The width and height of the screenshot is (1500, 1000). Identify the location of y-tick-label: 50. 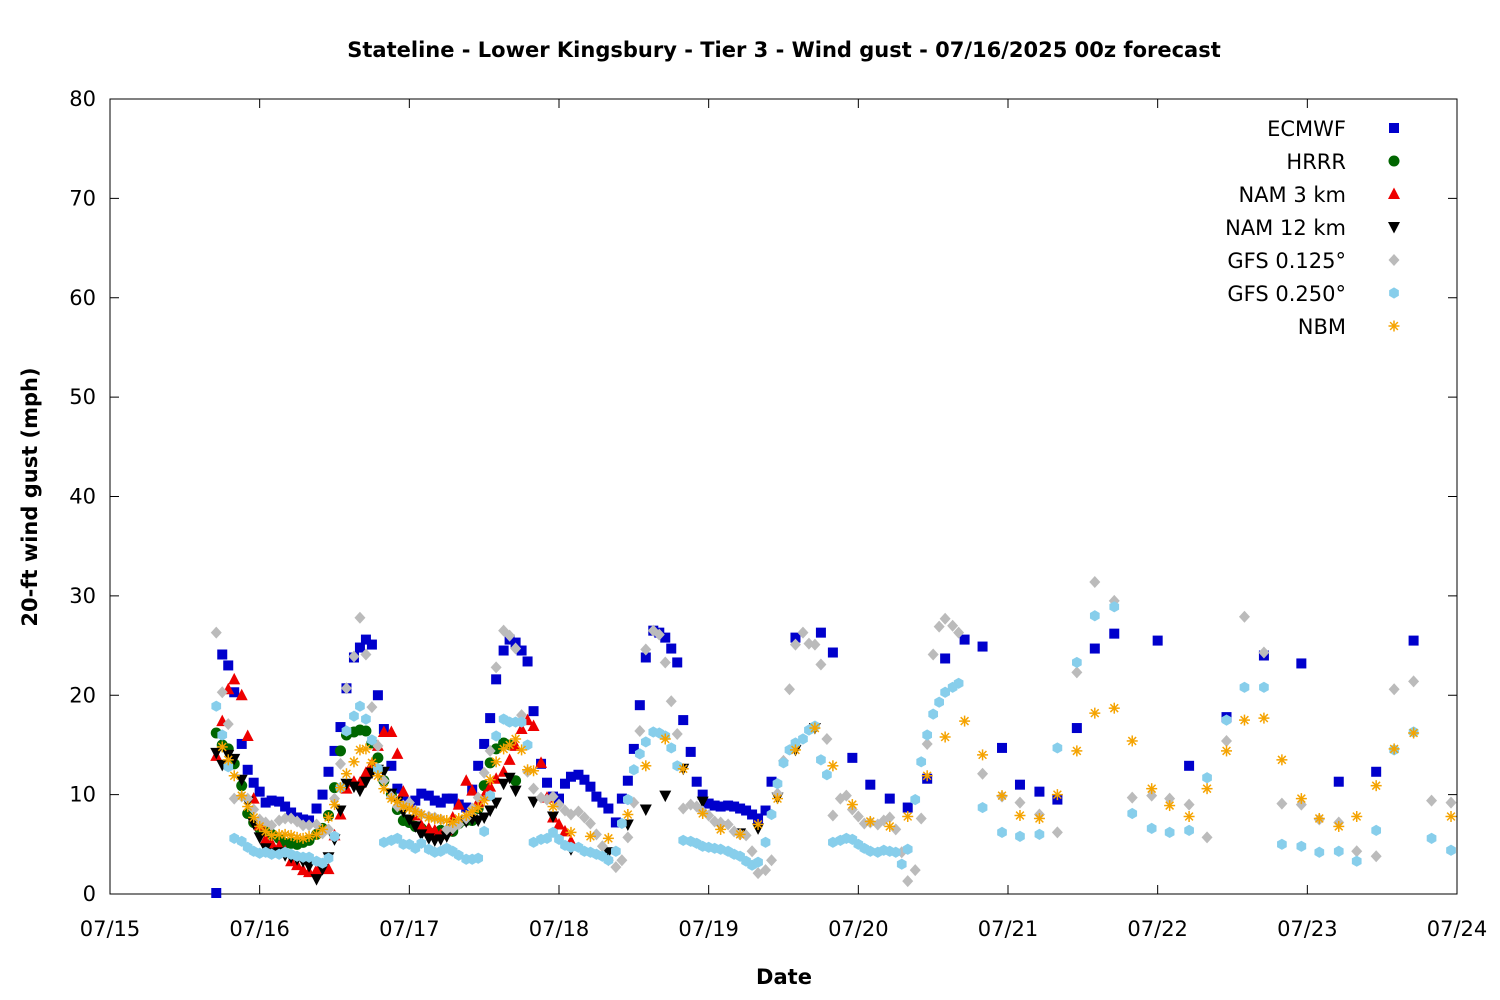
(82, 397).